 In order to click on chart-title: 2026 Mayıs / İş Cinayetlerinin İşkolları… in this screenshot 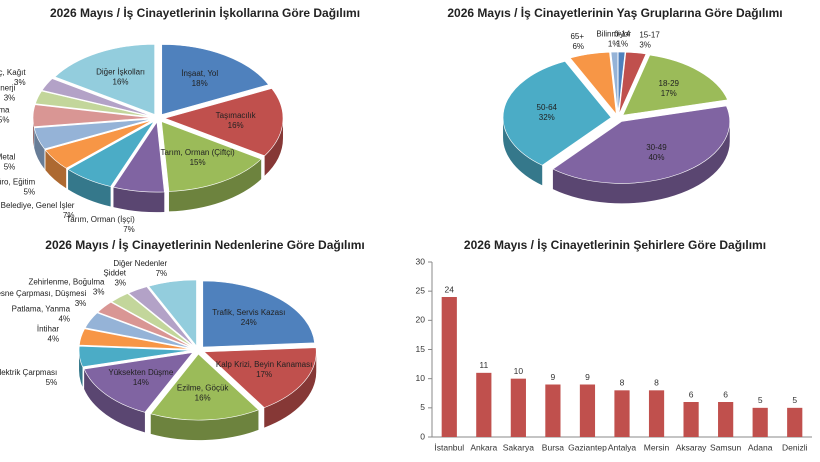, I will do `click(205, 12)`.